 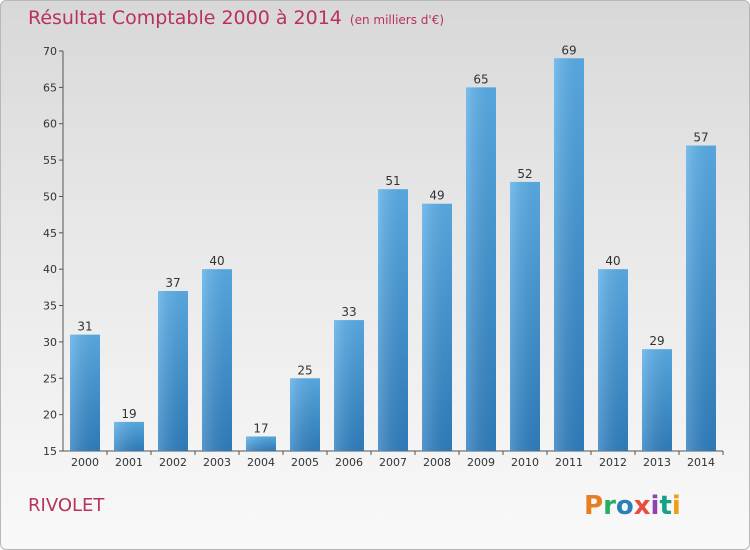 I want to click on bar-value-label: 17, so click(x=260, y=428).